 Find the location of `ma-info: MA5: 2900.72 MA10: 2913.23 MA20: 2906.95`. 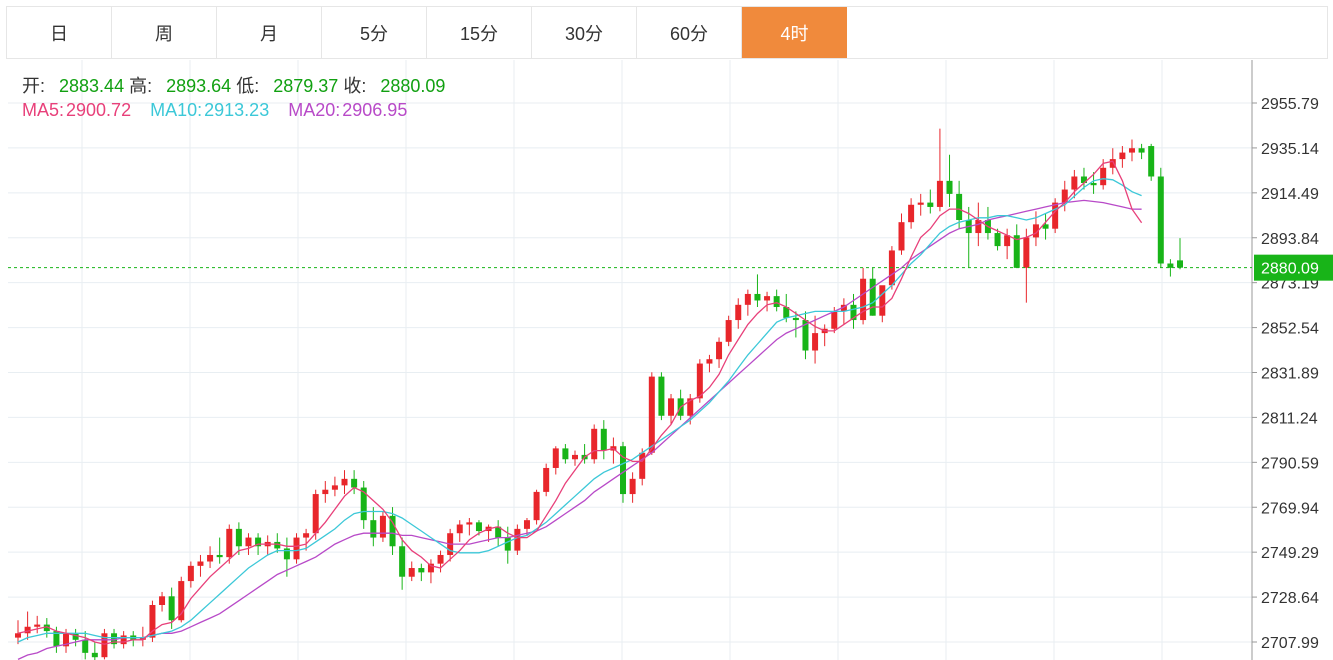

ma-info: MA5: 2900.72 MA10: 2913.23 MA20: 2906.95 is located at coordinates (214, 110).